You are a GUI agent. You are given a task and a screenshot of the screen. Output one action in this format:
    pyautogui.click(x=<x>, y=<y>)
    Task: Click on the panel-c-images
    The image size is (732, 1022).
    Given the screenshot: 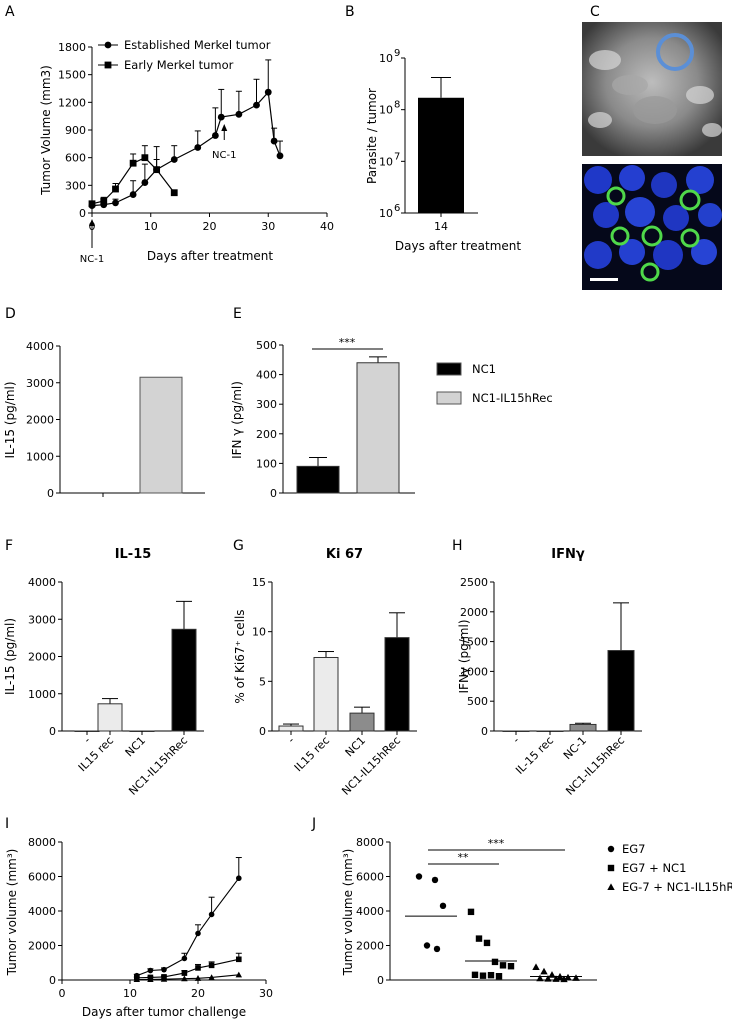 What is the action you would take?
    pyautogui.click(x=652, y=156)
    